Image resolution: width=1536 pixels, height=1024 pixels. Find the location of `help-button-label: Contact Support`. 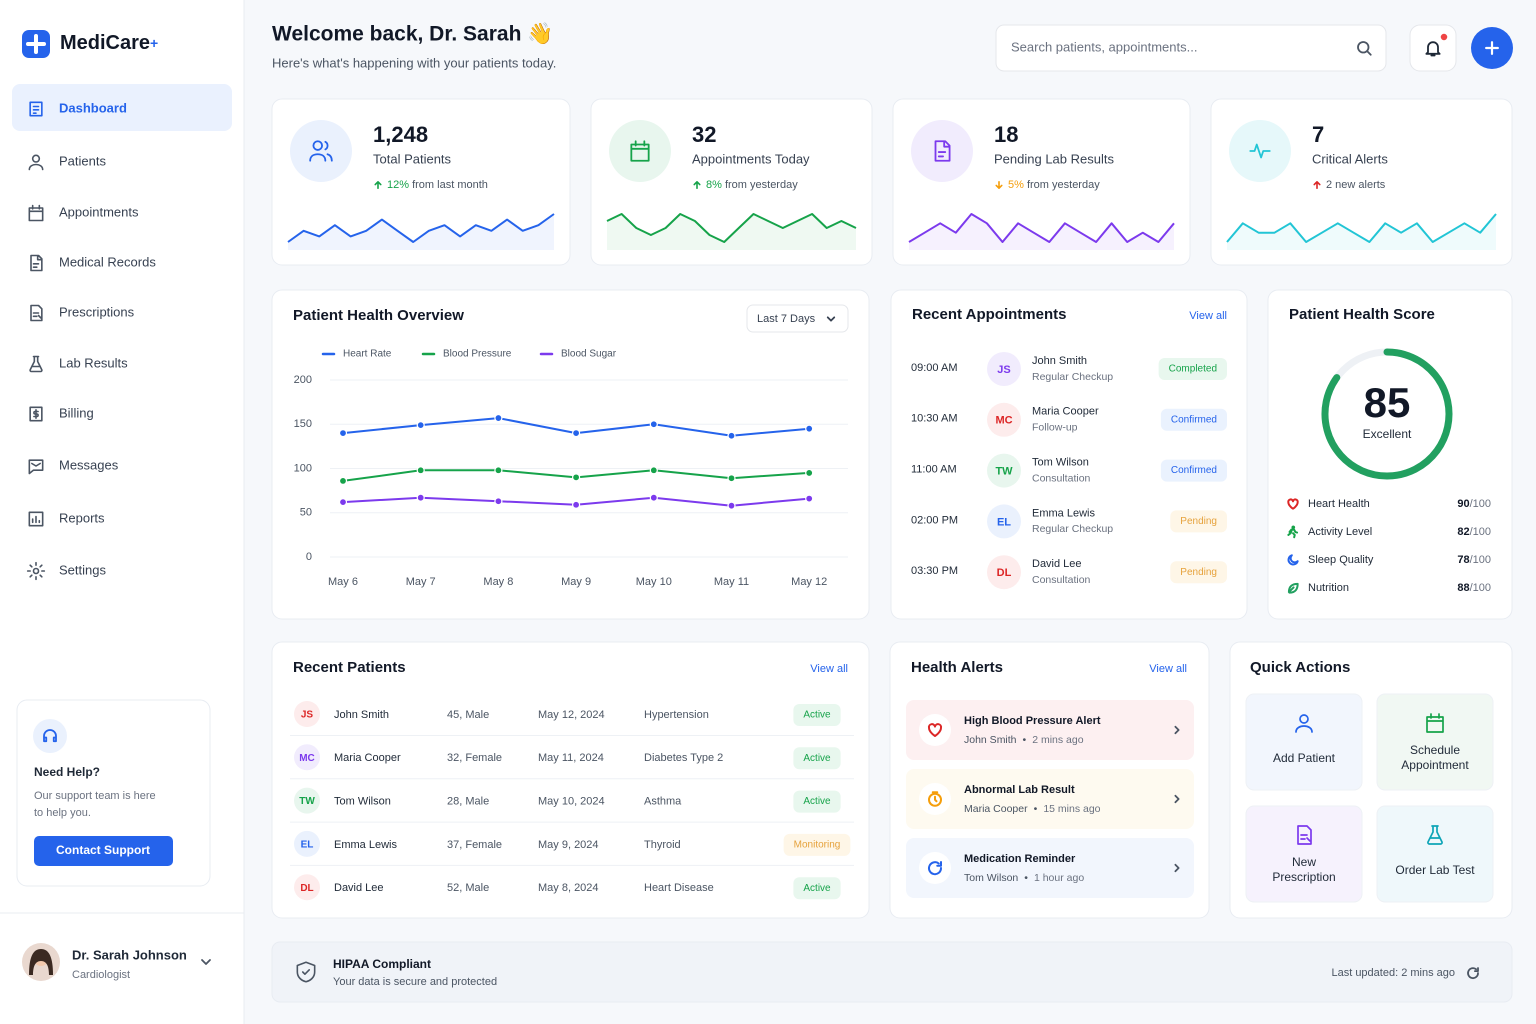

help-button-label: Contact Support is located at coordinates (103, 850).